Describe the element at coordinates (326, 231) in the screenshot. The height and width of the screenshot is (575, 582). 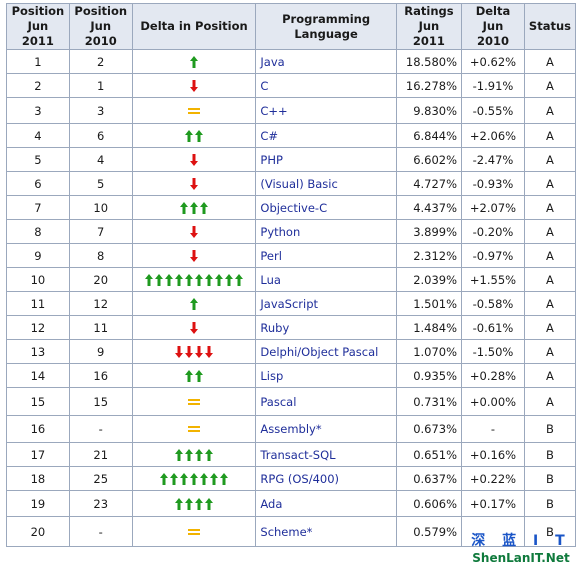
I see `language-link: Python` at that location.